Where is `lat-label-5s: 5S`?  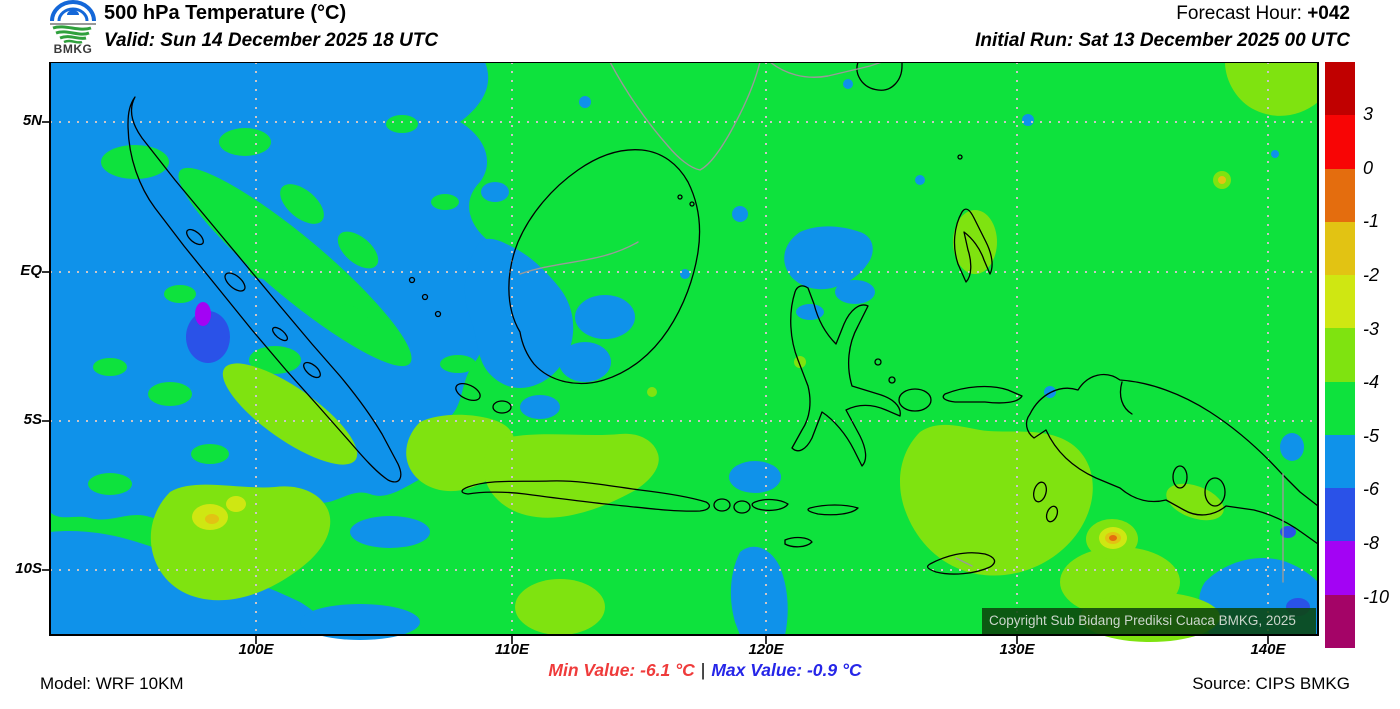
lat-label-5s: 5S is located at coordinates (32, 419).